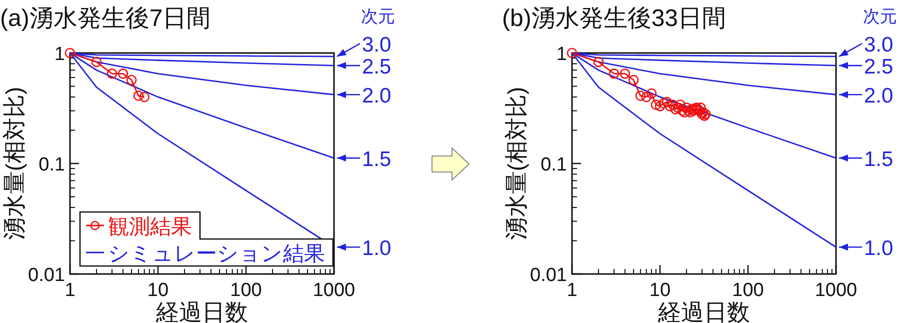 The height and width of the screenshot is (323, 900). I want to click on chart-title: (b)湧水発生後33日間, so click(614, 18).